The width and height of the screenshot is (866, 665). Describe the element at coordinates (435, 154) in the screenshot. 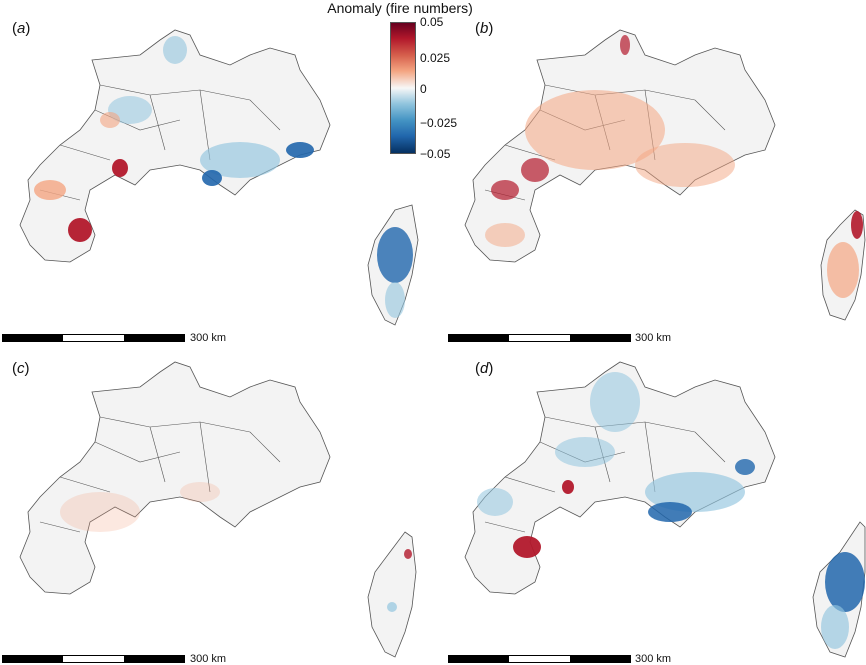

I see `colorbar-tick-min: −0.05` at that location.